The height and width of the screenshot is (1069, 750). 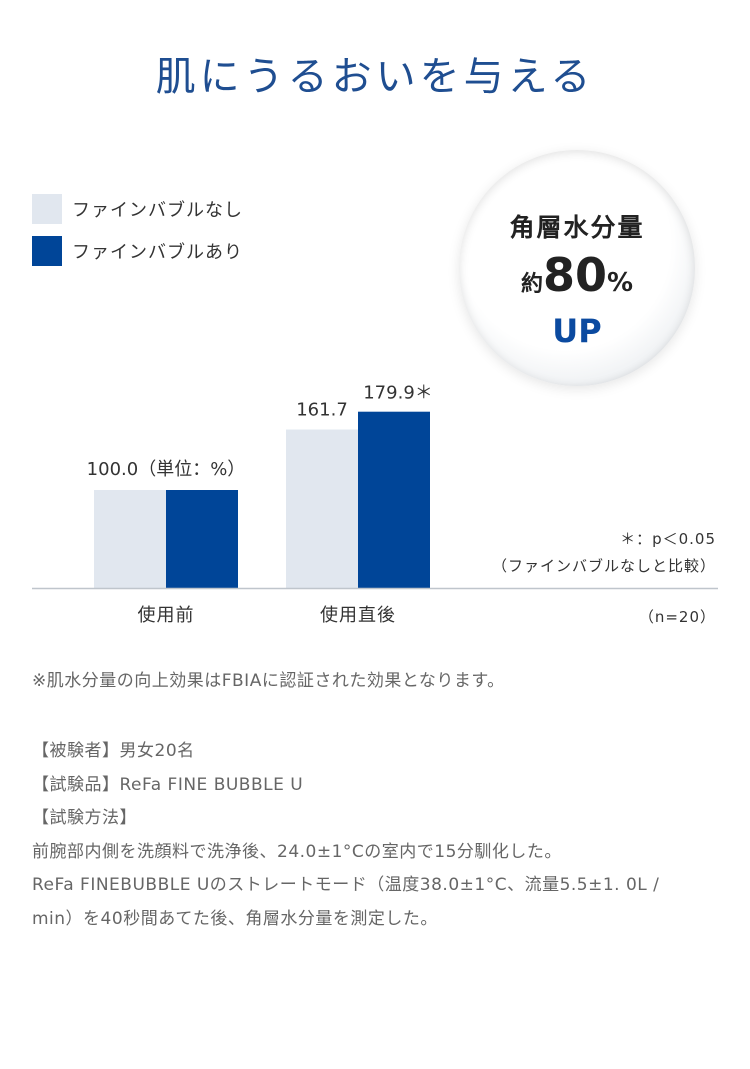 What do you see at coordinates (603, 566) in the screenshot?
I see `comparison-note: （ファインバブルなしと比較）` at bounding box center [603, 566].